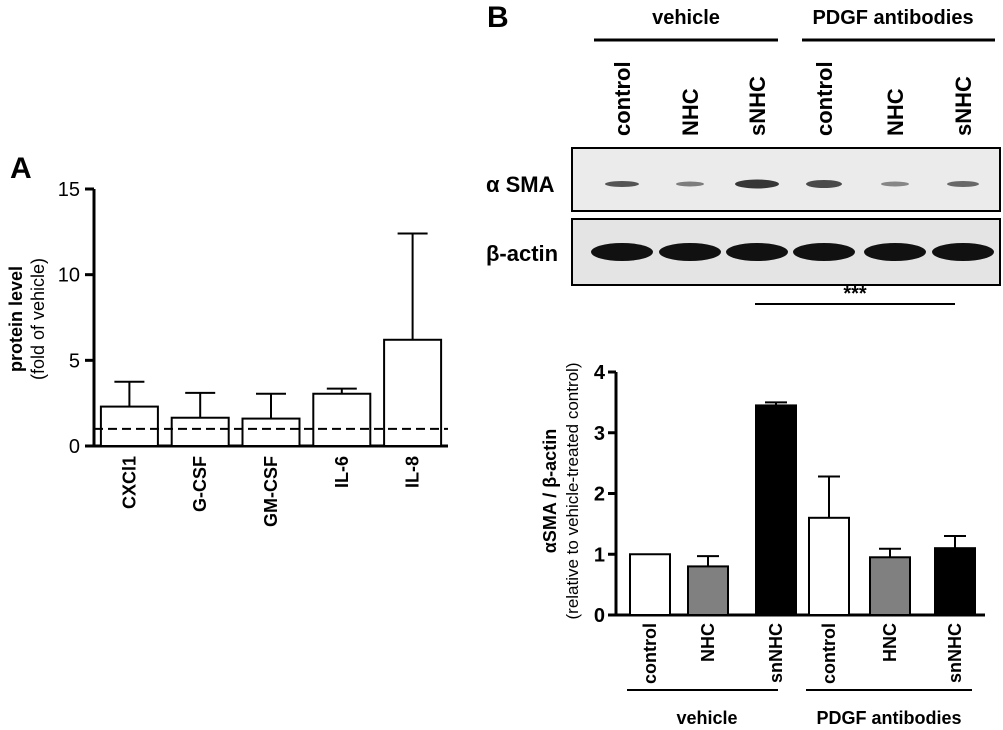 The height and width of the screenshot is (730, 1003). Describe the element at coordinates (855, 294) in the screenshot. I see `significance-label: ***` at that location.